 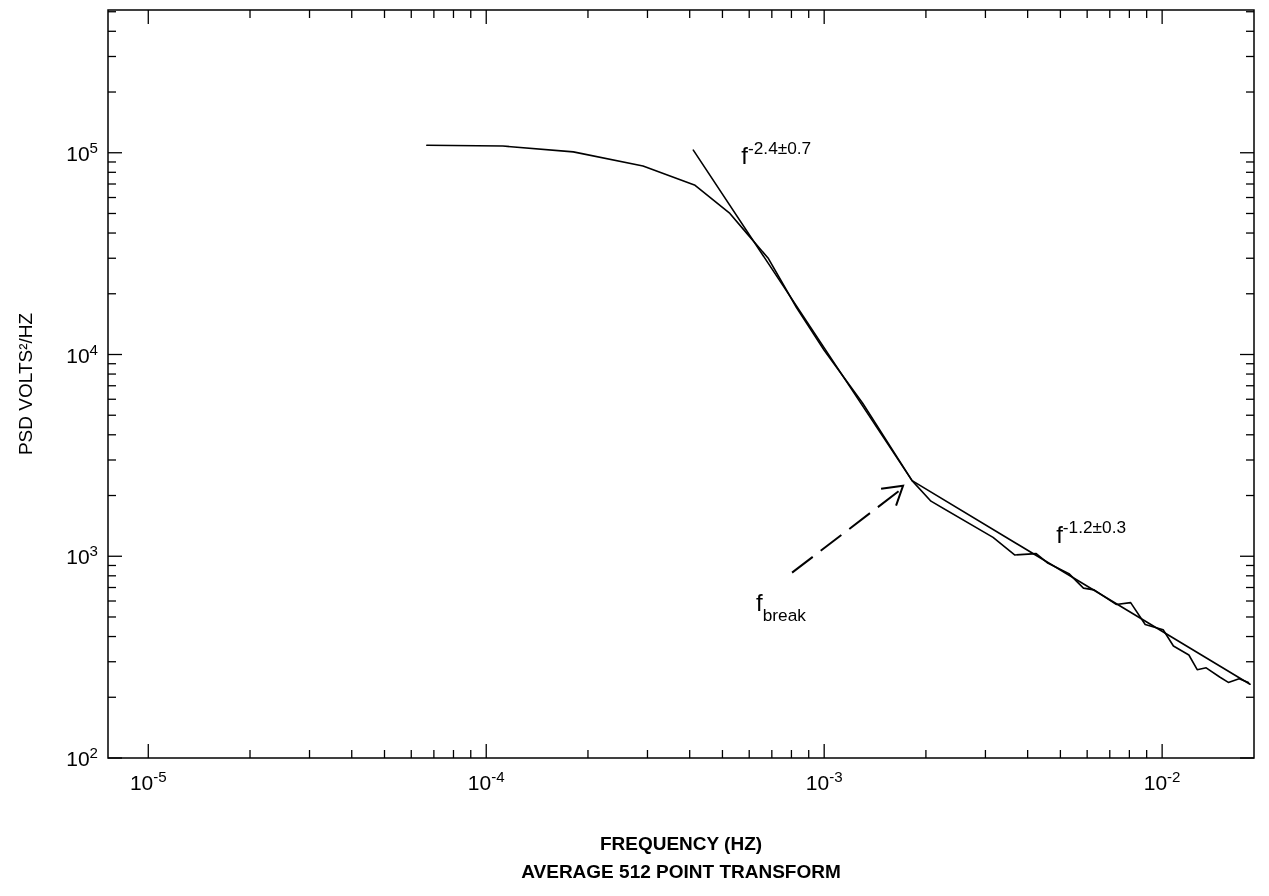 I want to click on annotation: f$^{-2.4±0.7}$, so click(x=776, y=154).